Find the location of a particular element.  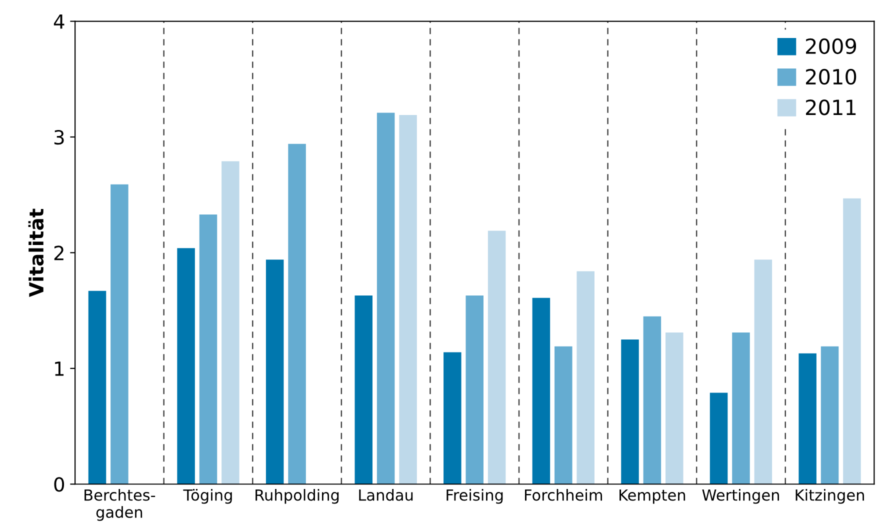

y-tick-label: 2 is located at coordinates (59, 253).